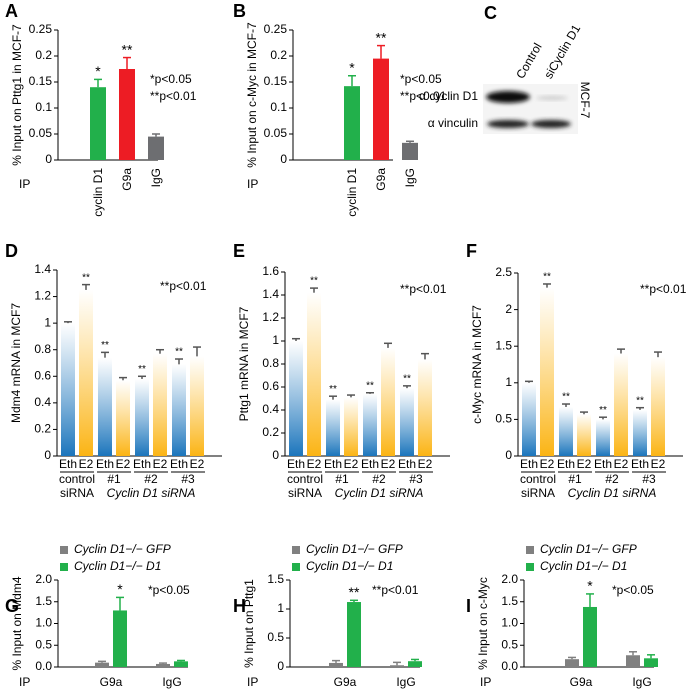 The height and width of the screenshot is (695, 698). What do you see at coordinates (583, 566) in the screenshot?
I see `legend-label: Cyclin D1−/− D1` at bounding box center [583, 566].